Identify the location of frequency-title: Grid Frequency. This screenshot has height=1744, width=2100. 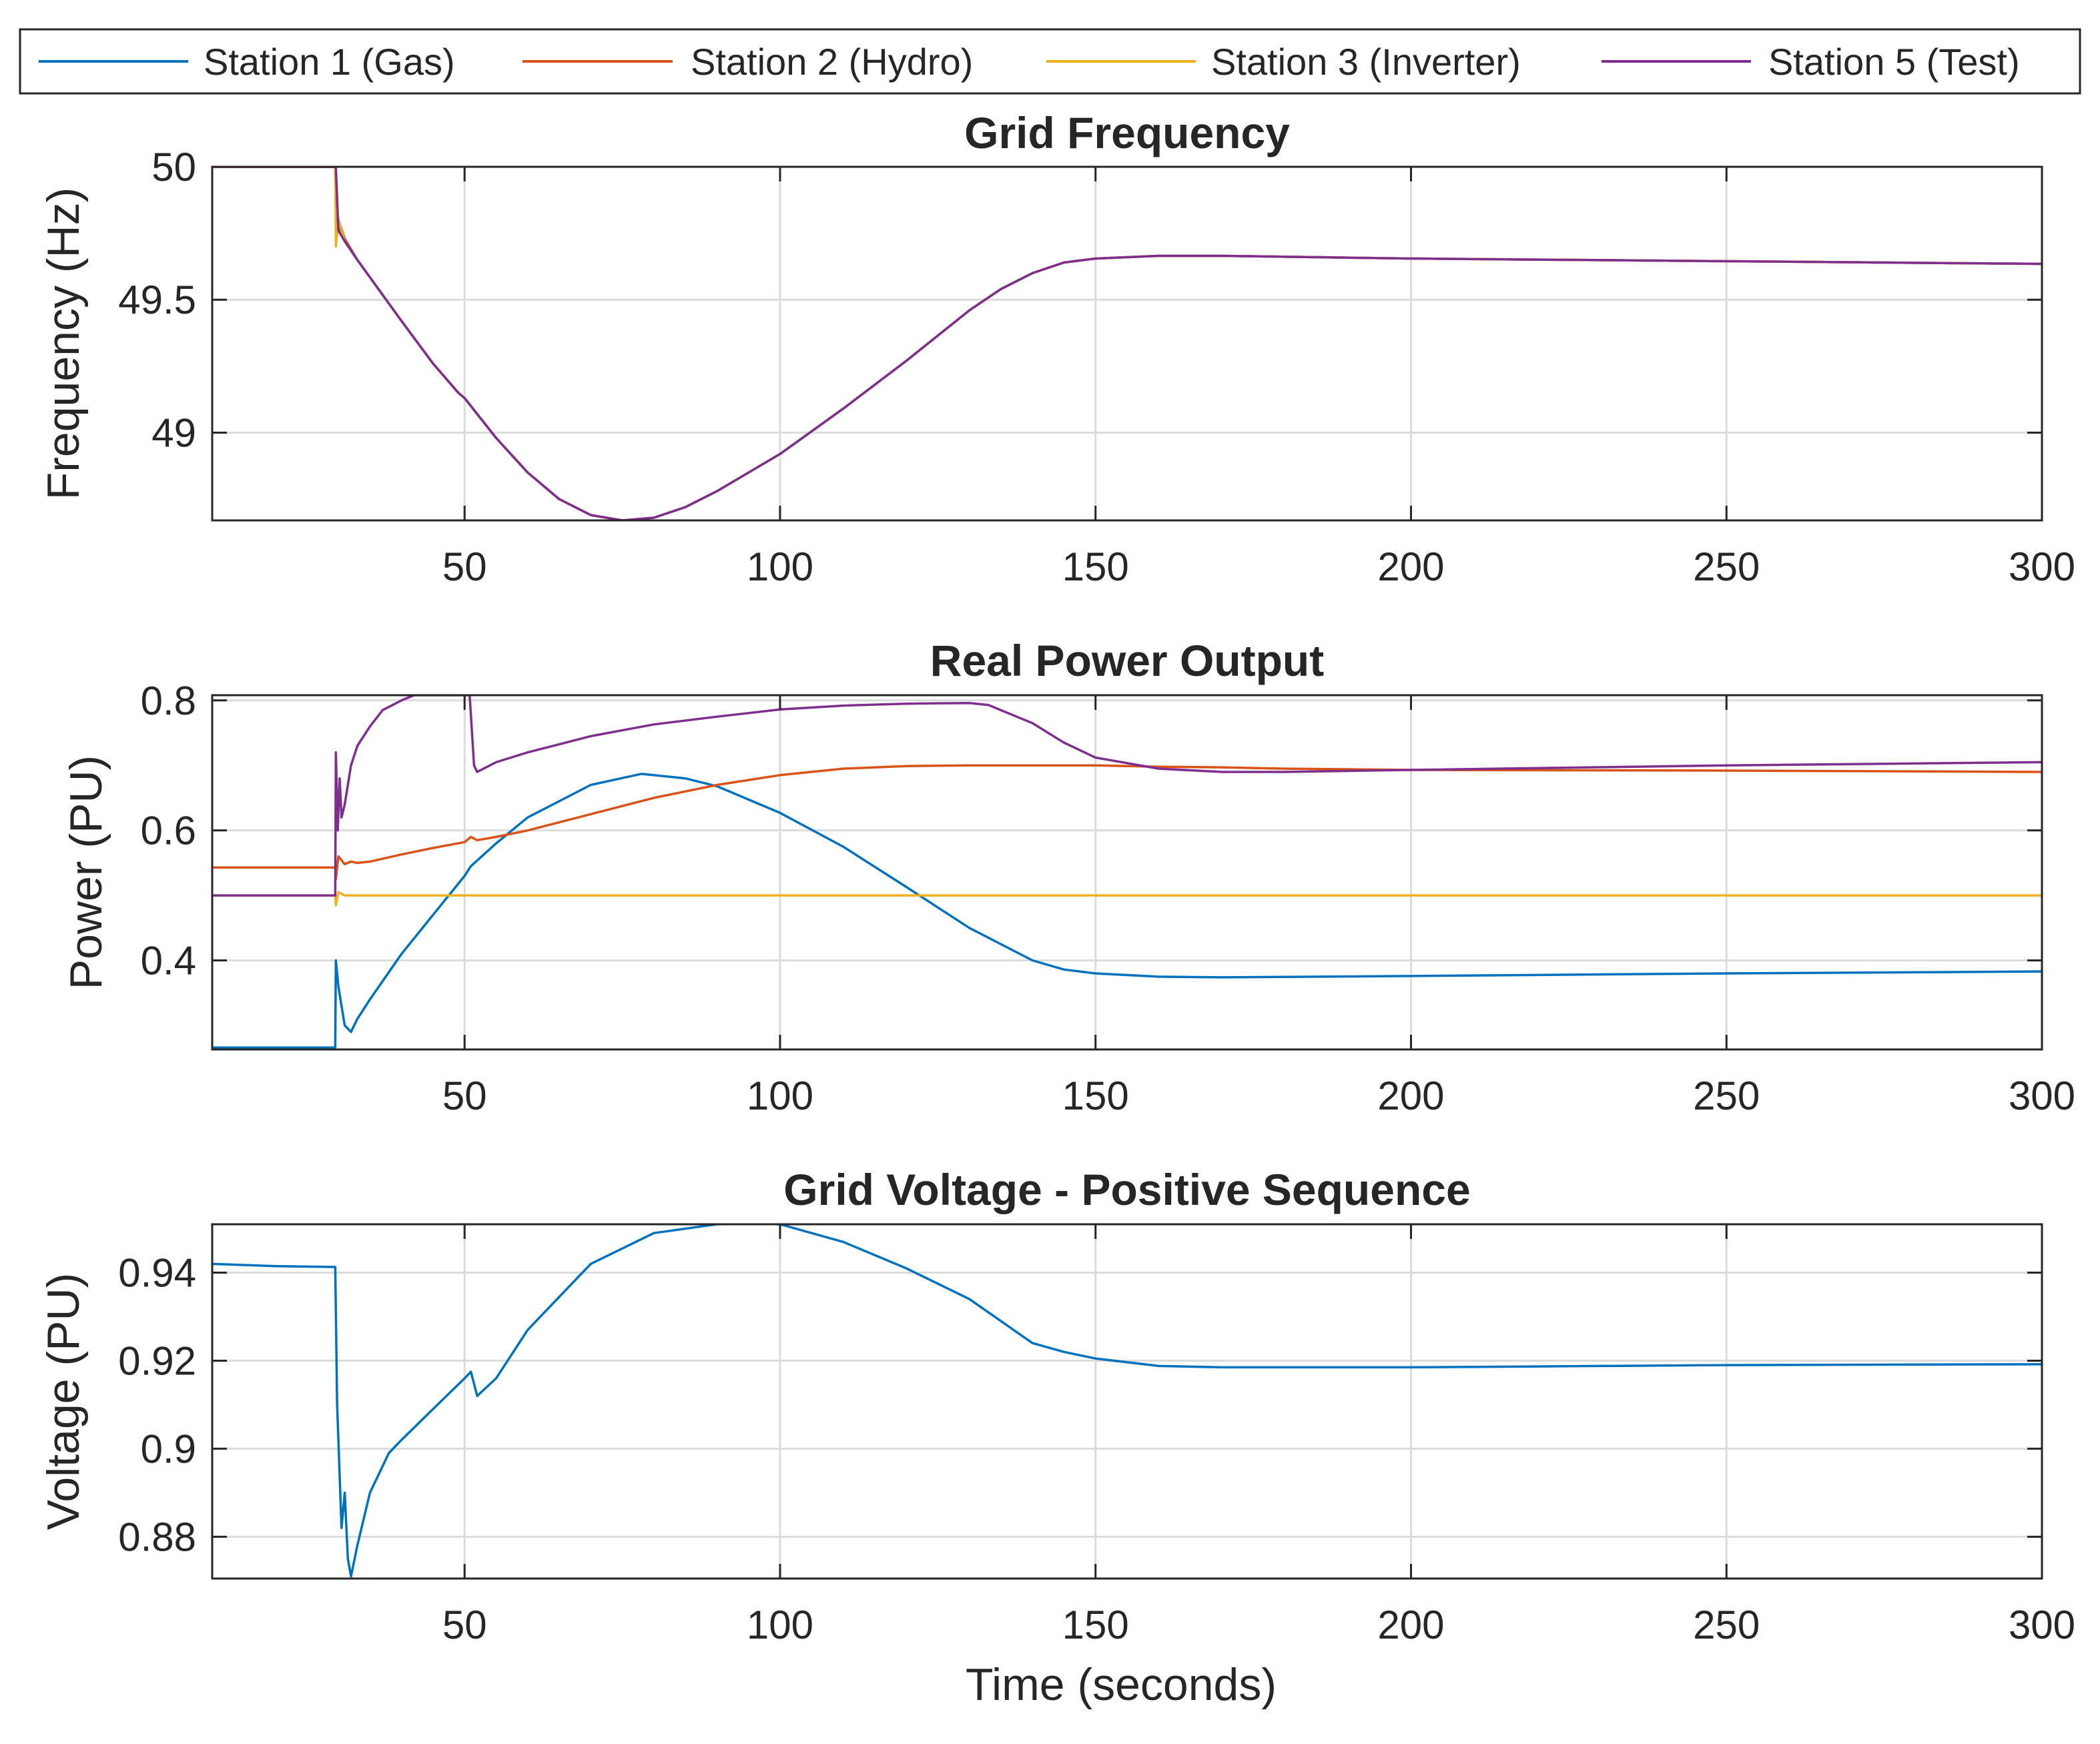
(1127, 132).